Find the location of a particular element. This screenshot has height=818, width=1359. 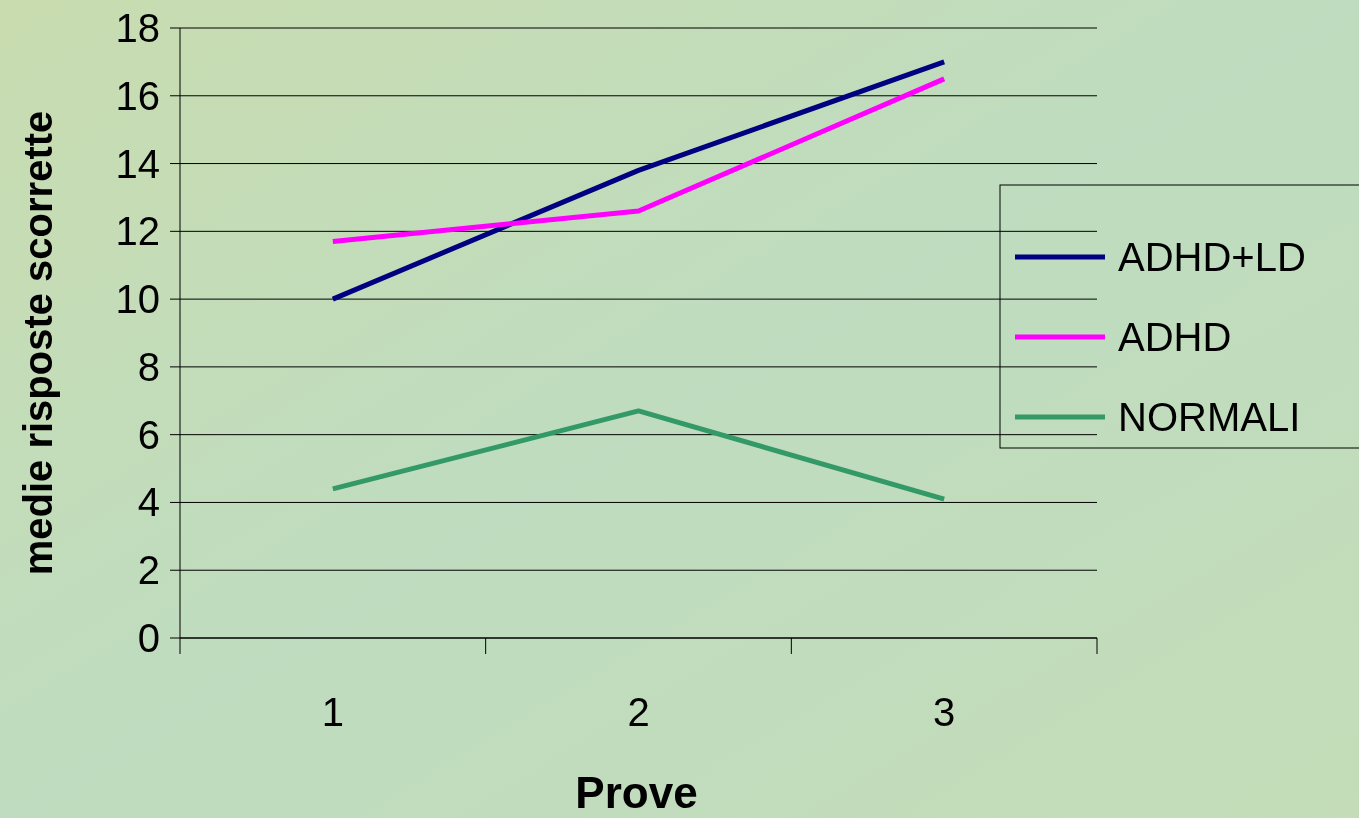

y-tick-label: 10 is located at coordinates (137, 299).